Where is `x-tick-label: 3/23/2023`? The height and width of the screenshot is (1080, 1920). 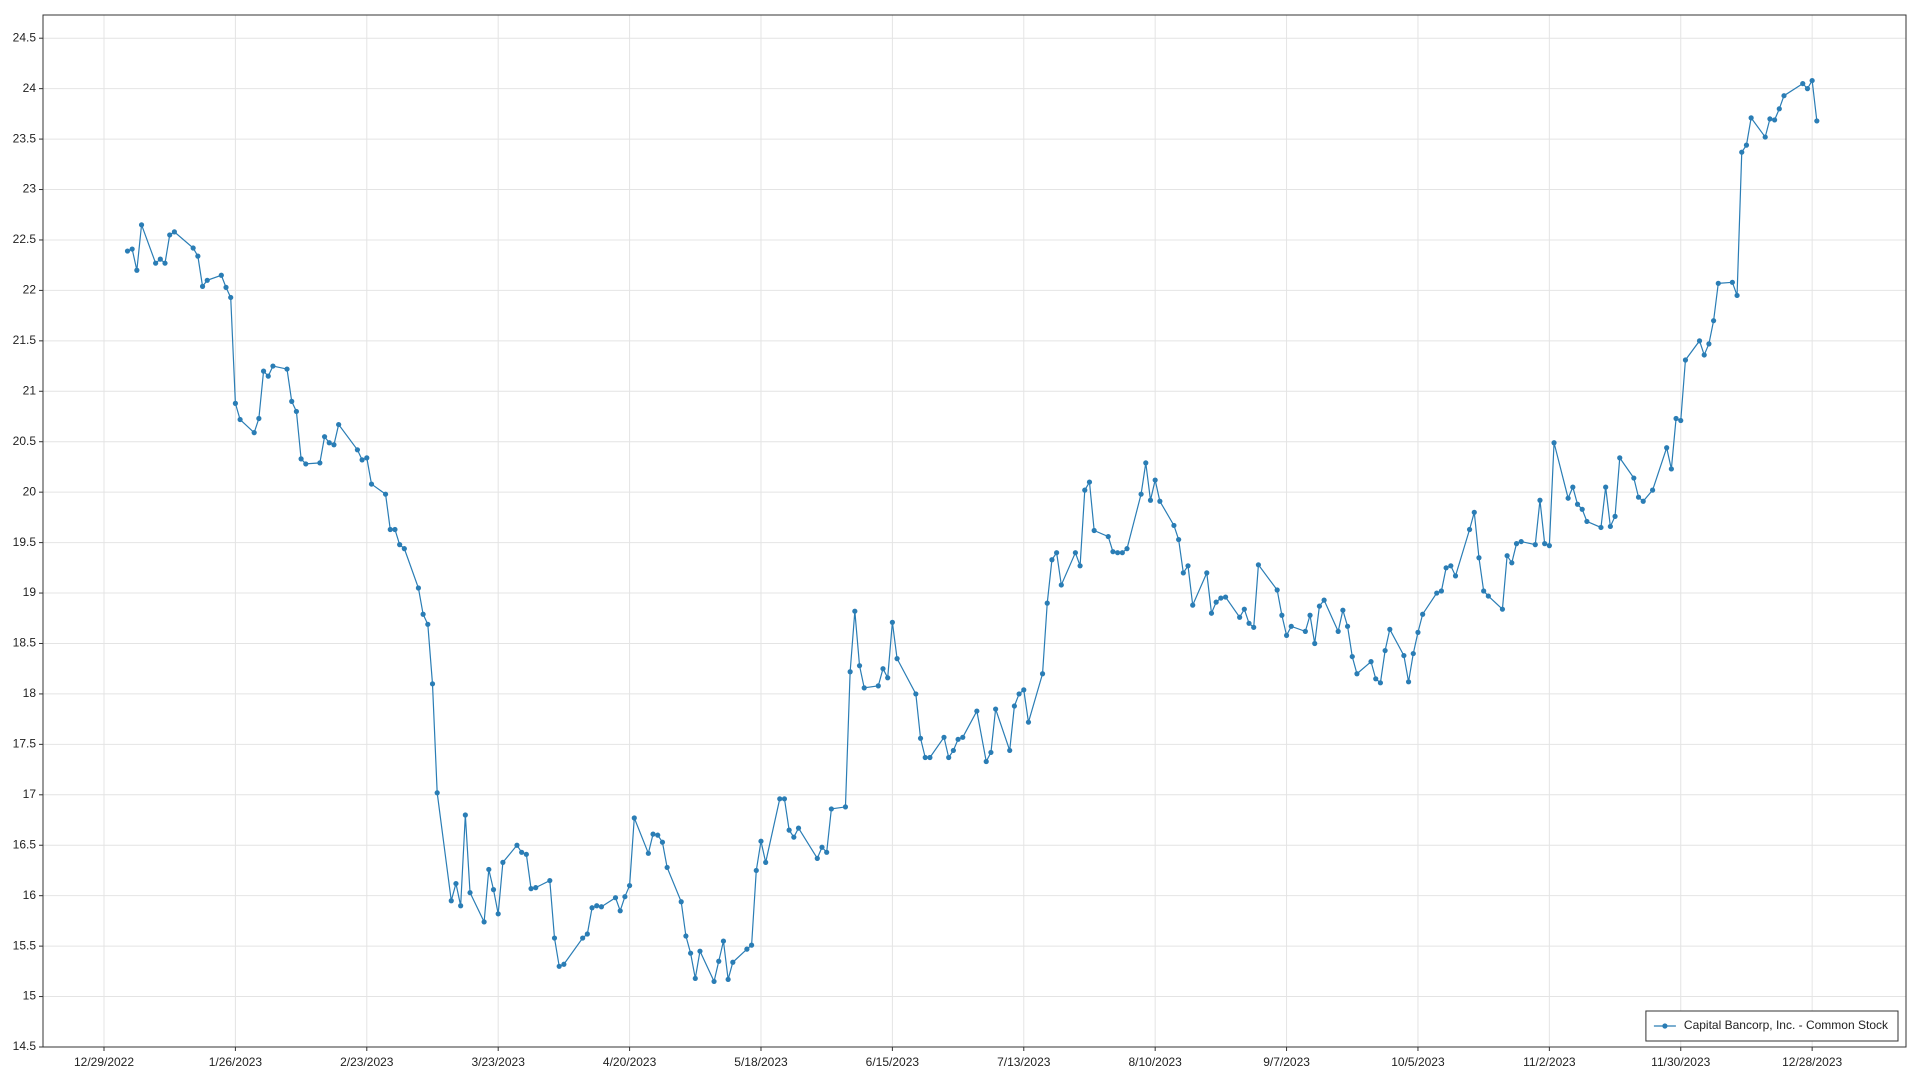 x-tick-label: 3/23/2023 is located at coordinates (498, 1062).